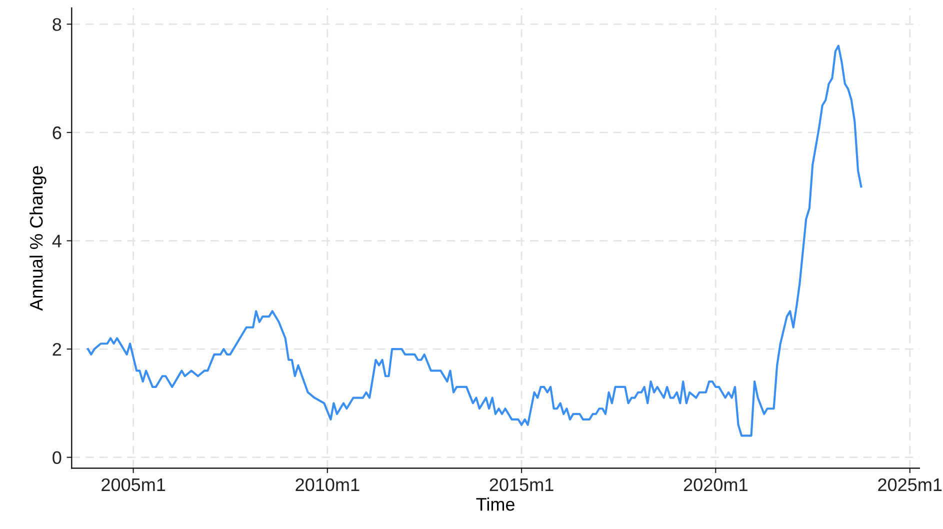  Describe the element at coordinates (910, 485) in the screenshot. I see `x-tick-label: 2025m1` at that location.